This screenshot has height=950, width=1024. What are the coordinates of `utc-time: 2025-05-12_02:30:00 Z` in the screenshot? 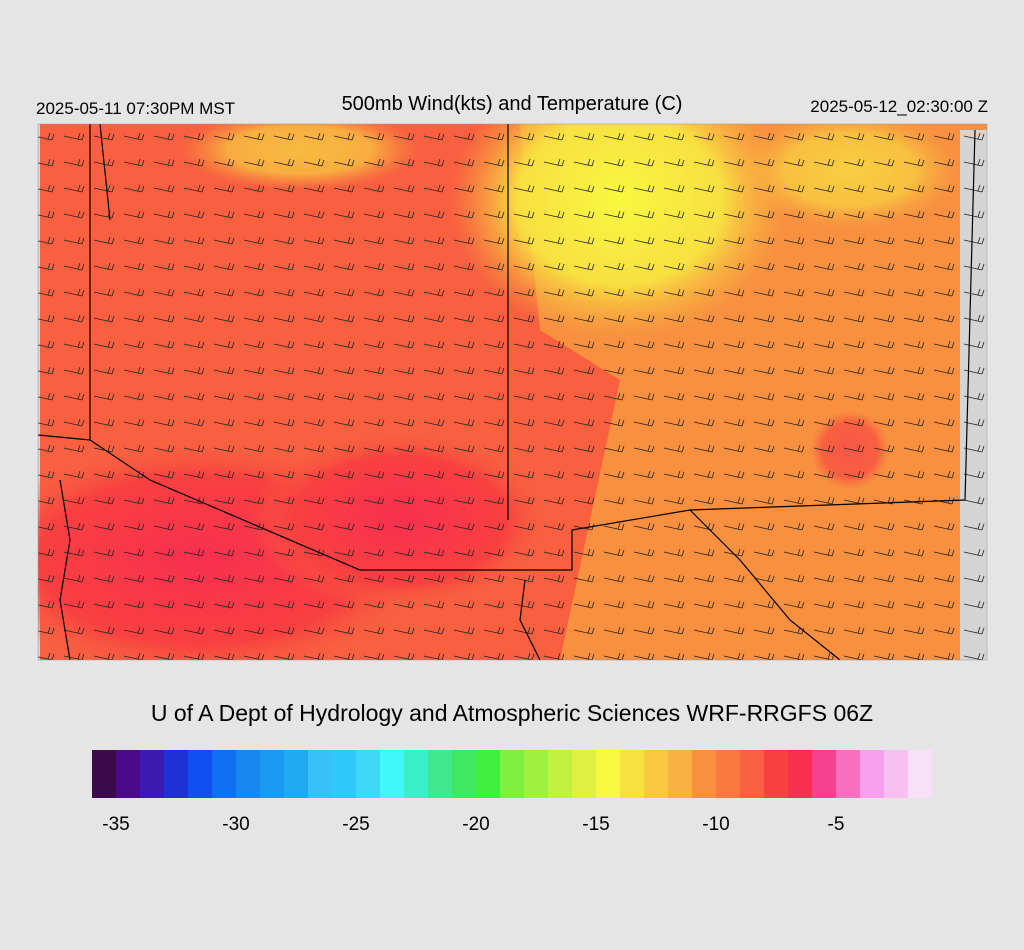 It's located at (899, 106).